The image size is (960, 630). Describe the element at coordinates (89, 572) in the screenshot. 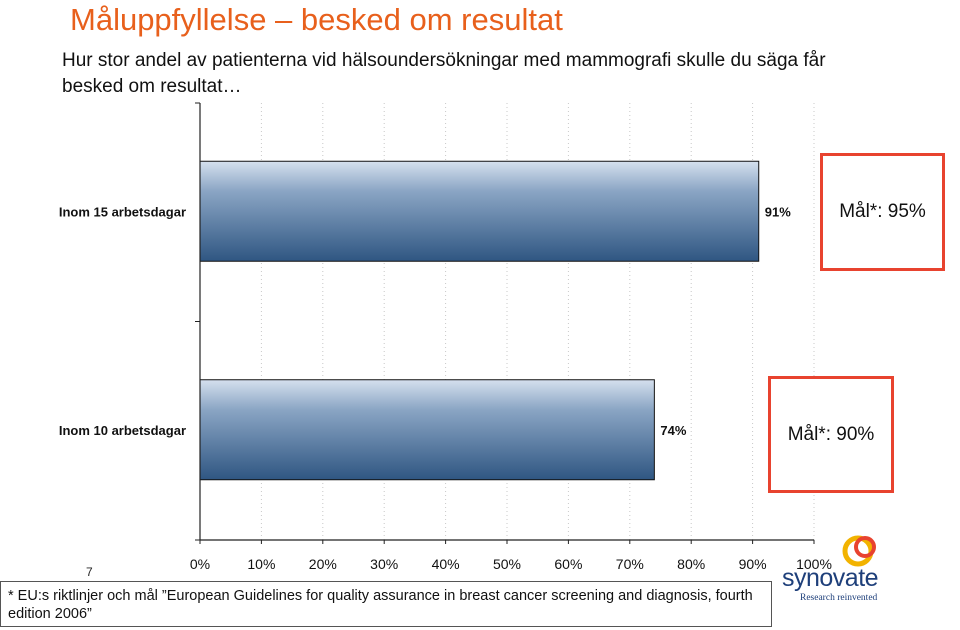

I see `page-number: 7` at that location.